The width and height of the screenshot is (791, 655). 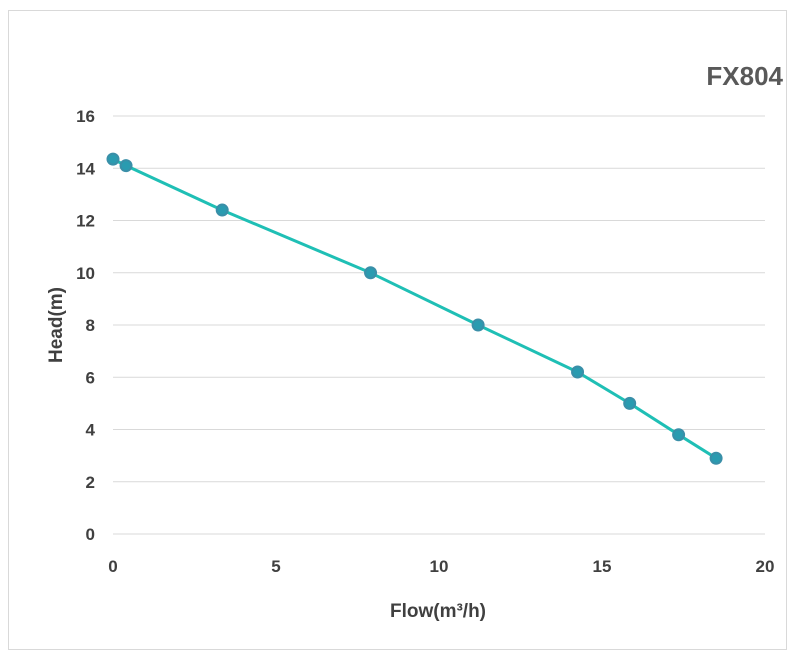 I want to click on x-tick-label: 10, so click(x=439, y=566).